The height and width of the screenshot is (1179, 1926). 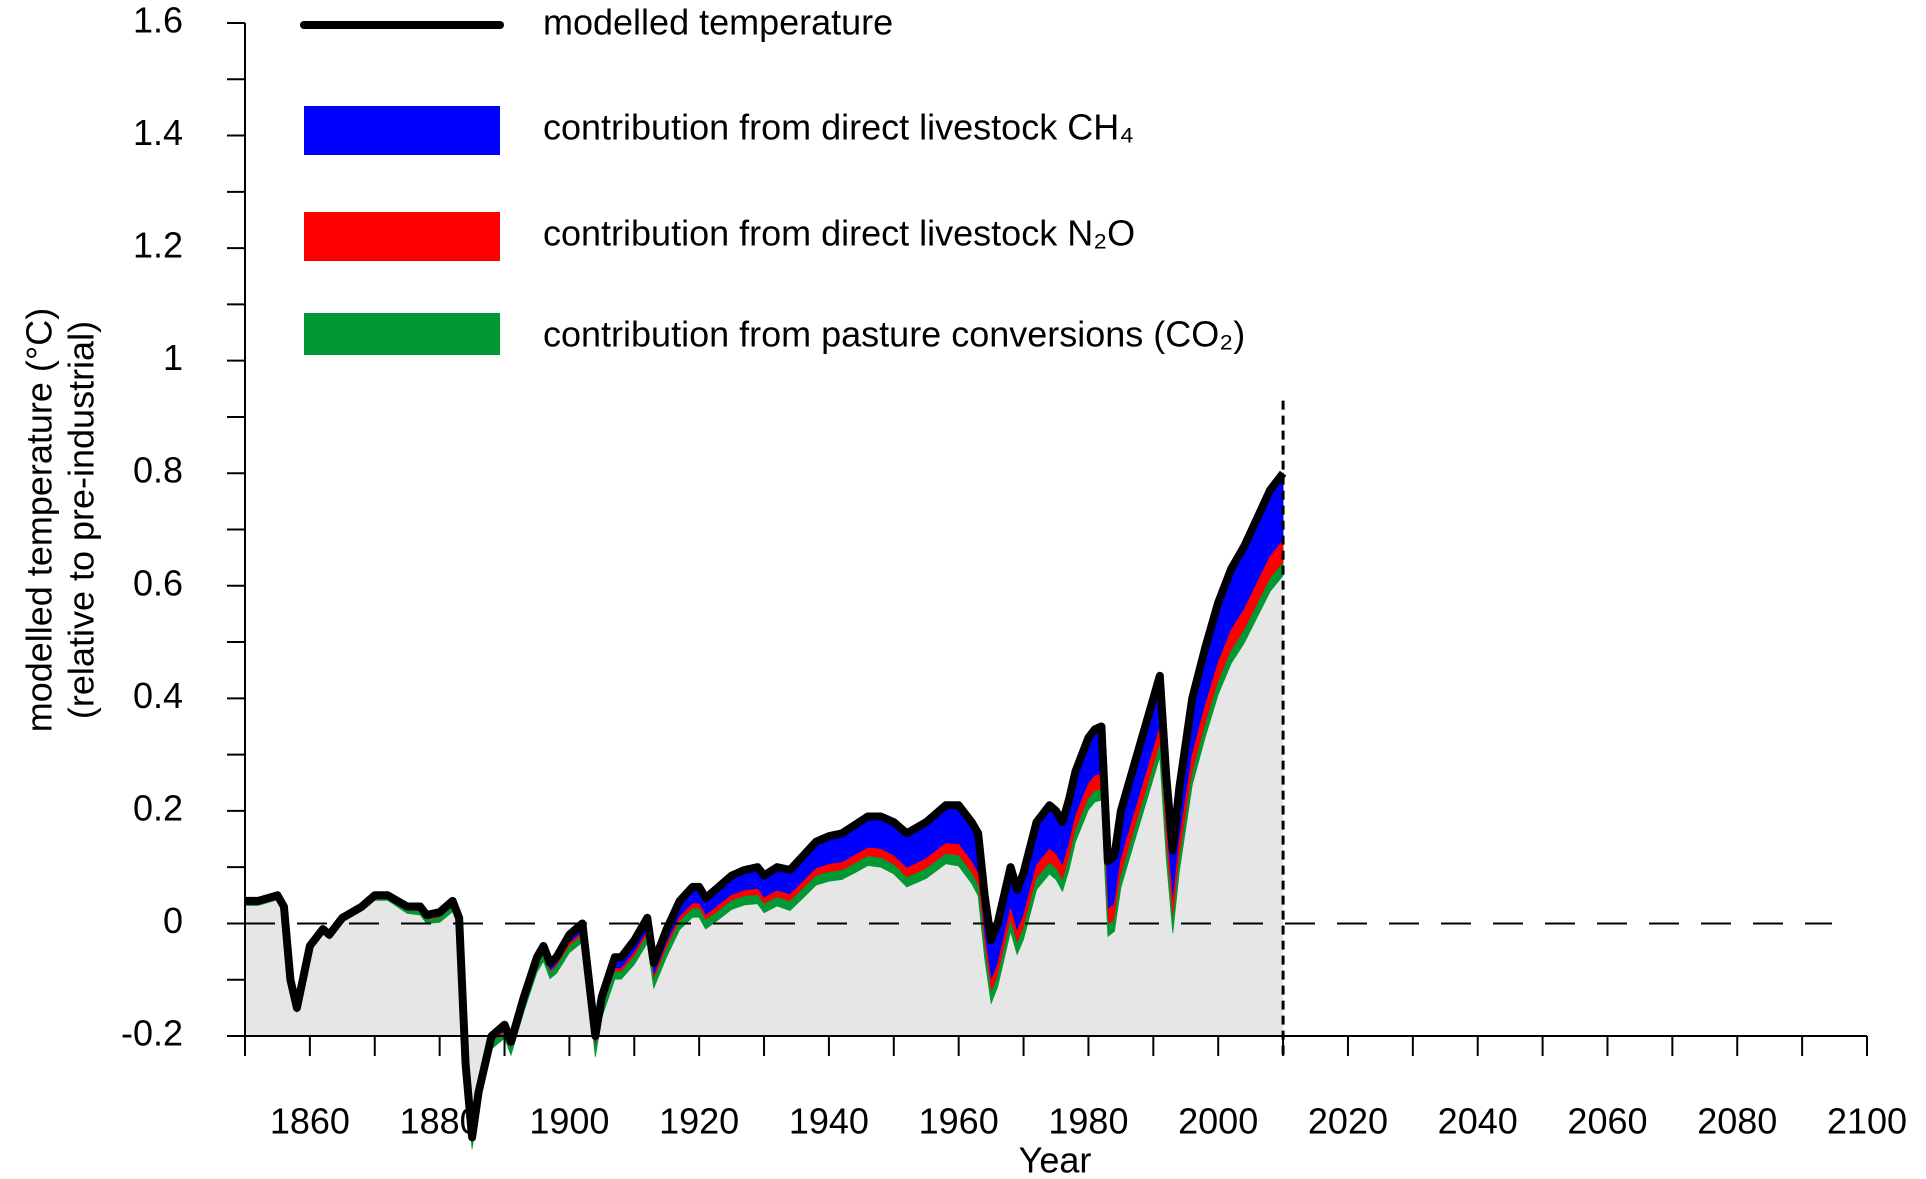 I want to click on y-tick-label: 1.4, so click(x=158, y=132).